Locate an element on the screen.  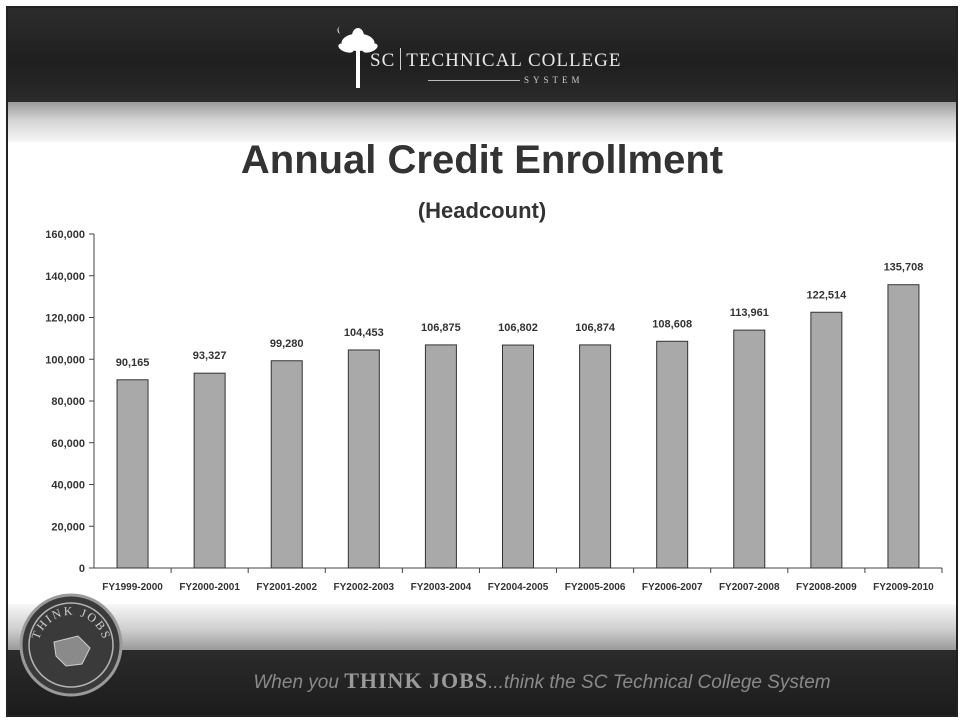
header-gradient-band is located at coordinates (482, 122).